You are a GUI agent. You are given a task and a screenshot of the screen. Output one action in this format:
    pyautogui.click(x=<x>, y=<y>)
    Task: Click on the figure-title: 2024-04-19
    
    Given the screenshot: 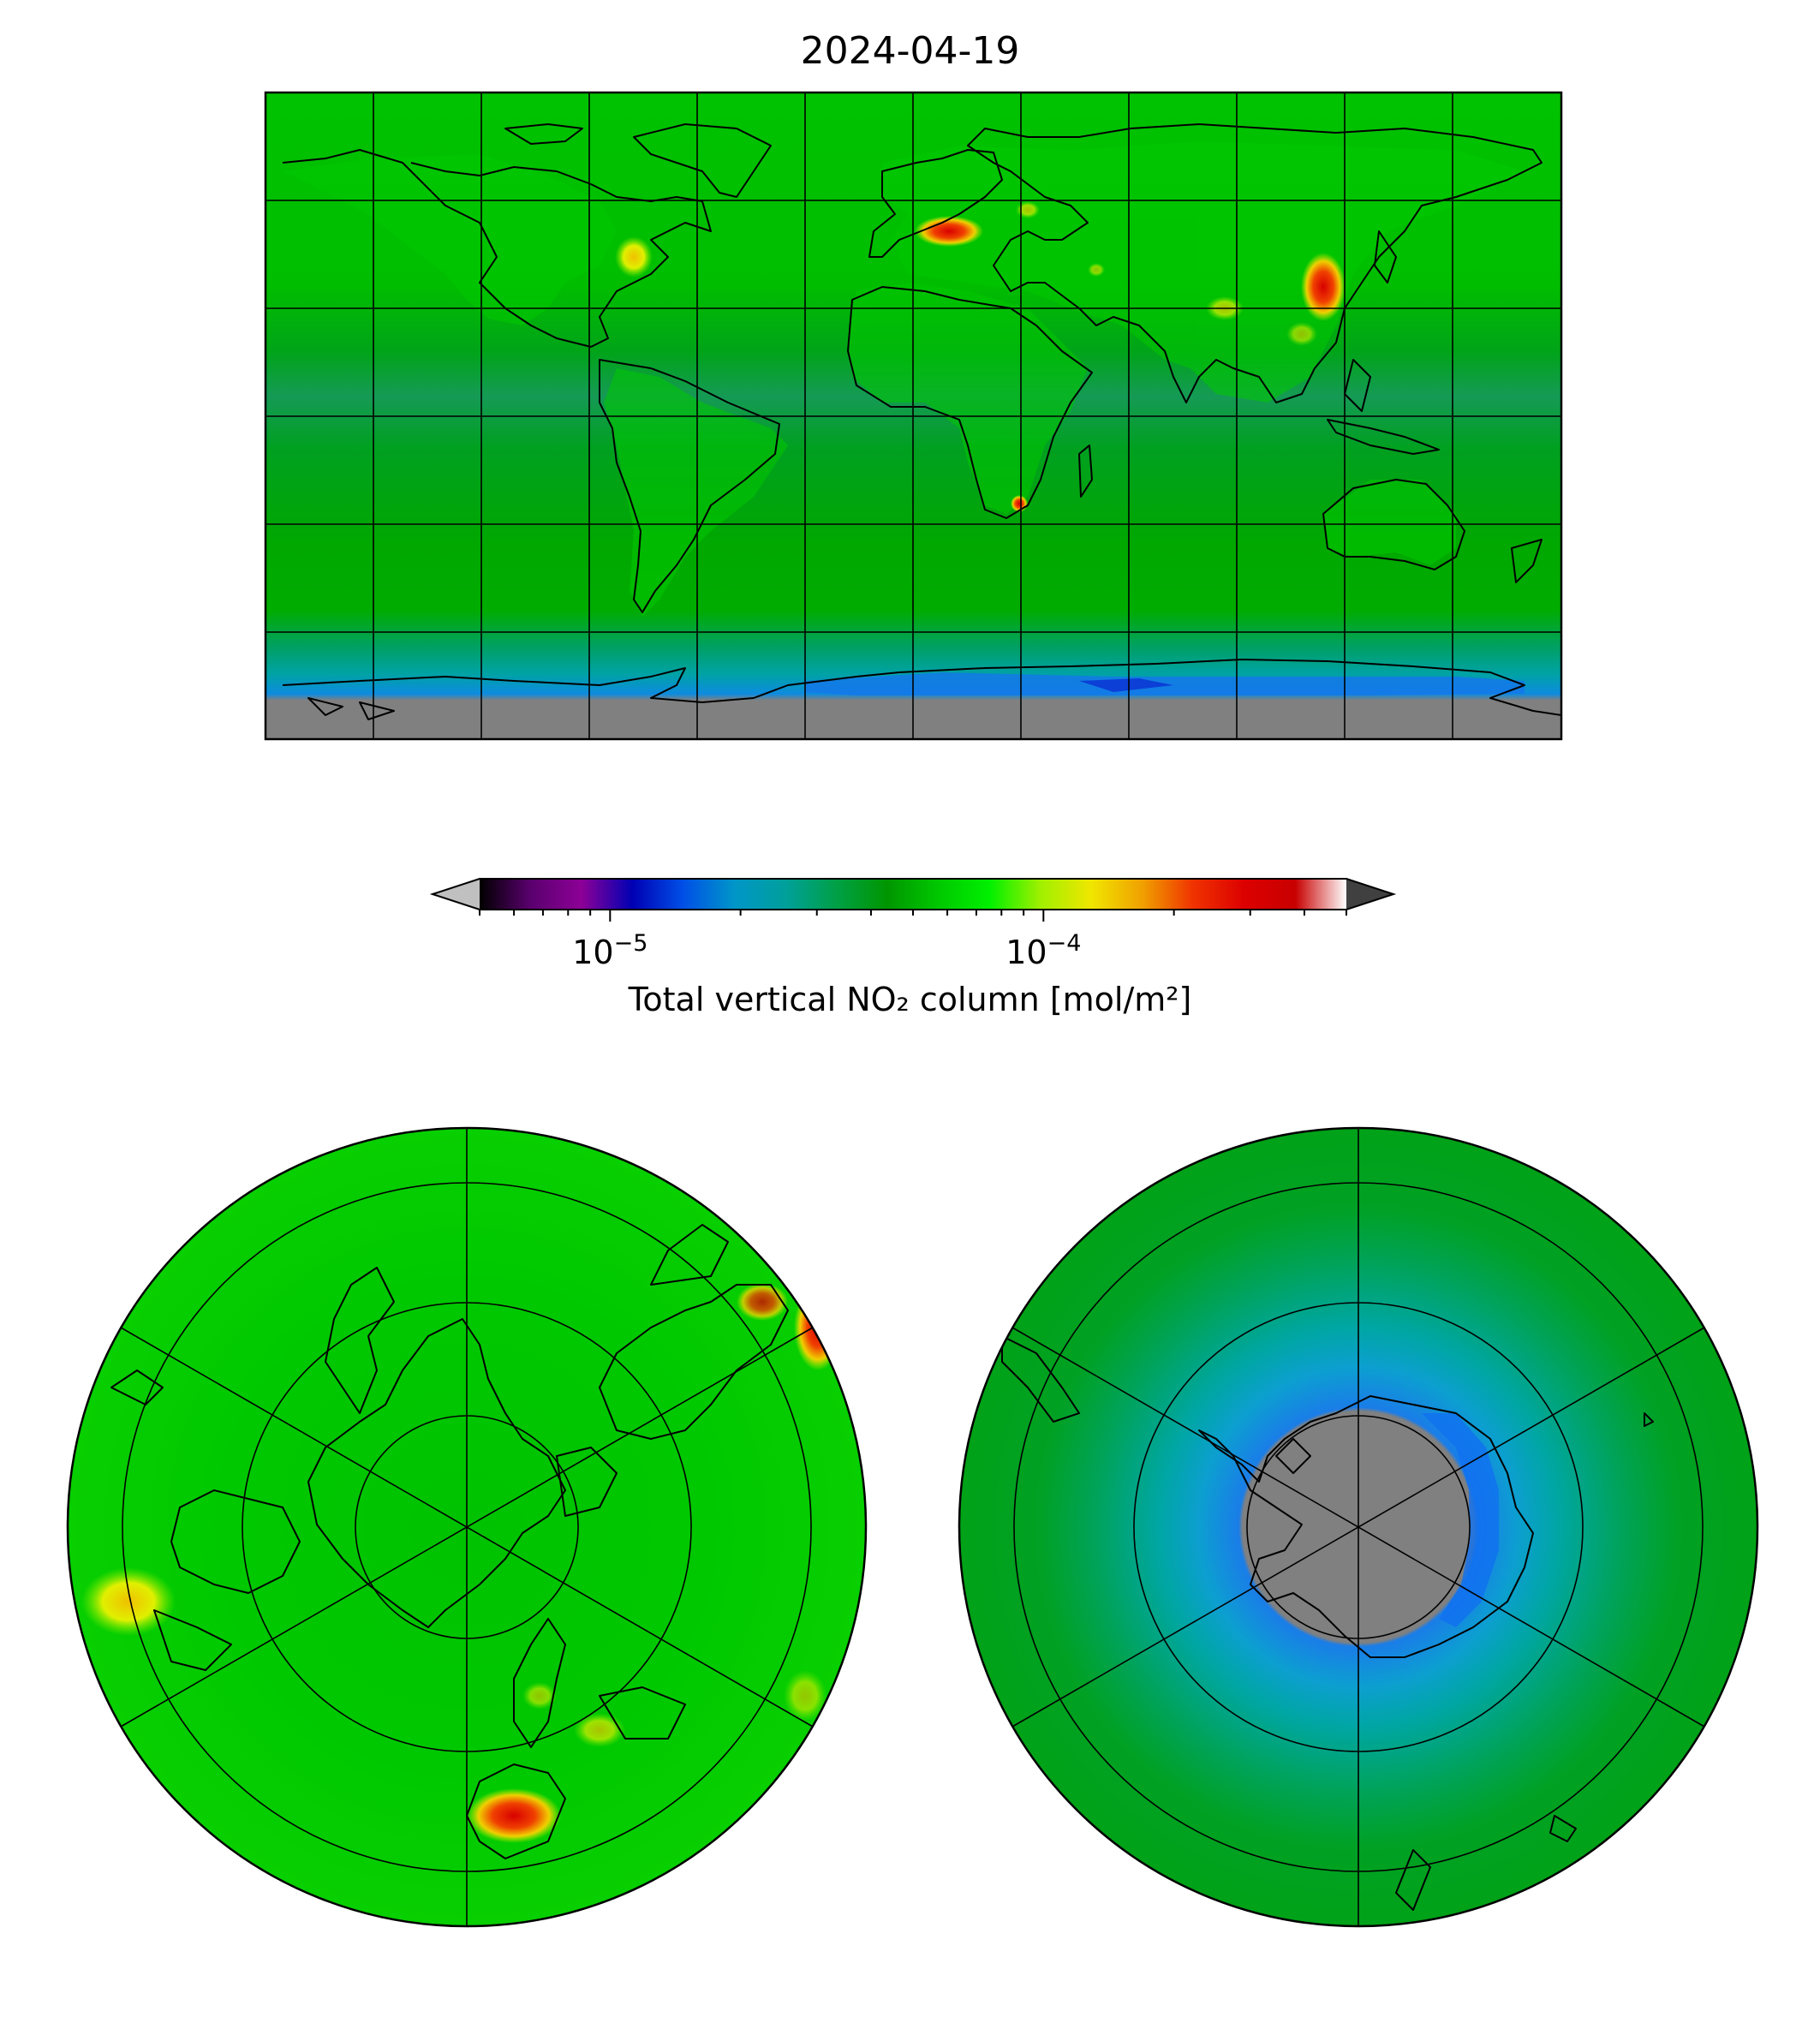 What is the action you would take?
    pyautogui.click(x=910, y=51)
    